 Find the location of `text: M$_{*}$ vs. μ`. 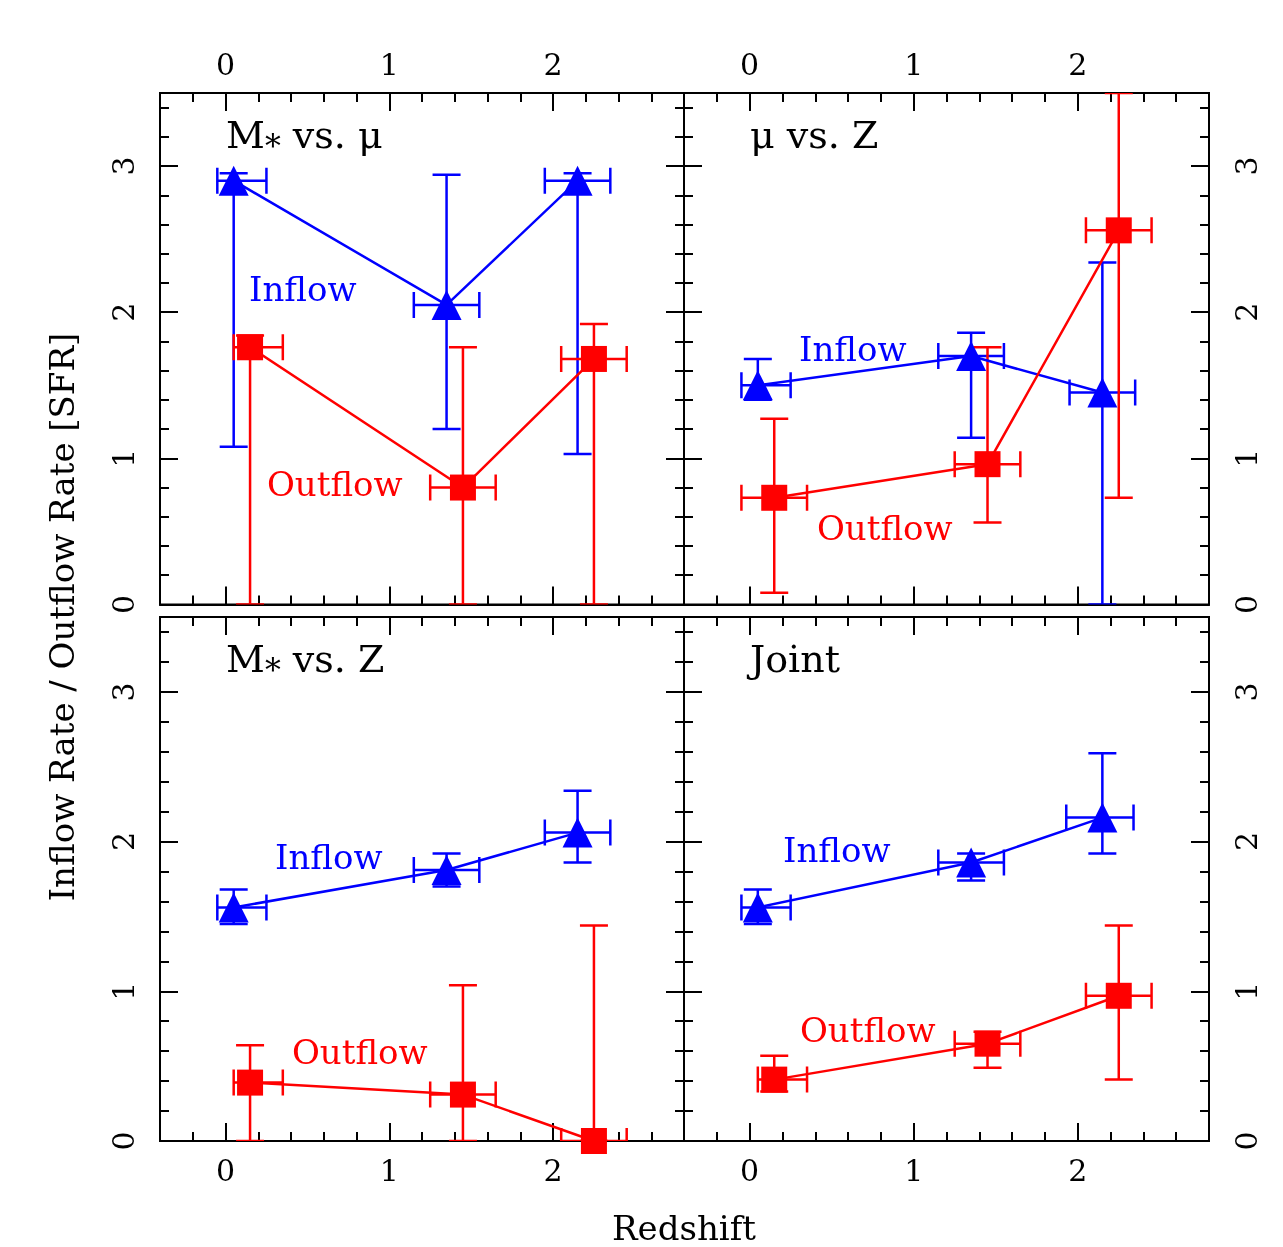

text: M$_{*}$ vs. μ is located at coordinates (304, 138).